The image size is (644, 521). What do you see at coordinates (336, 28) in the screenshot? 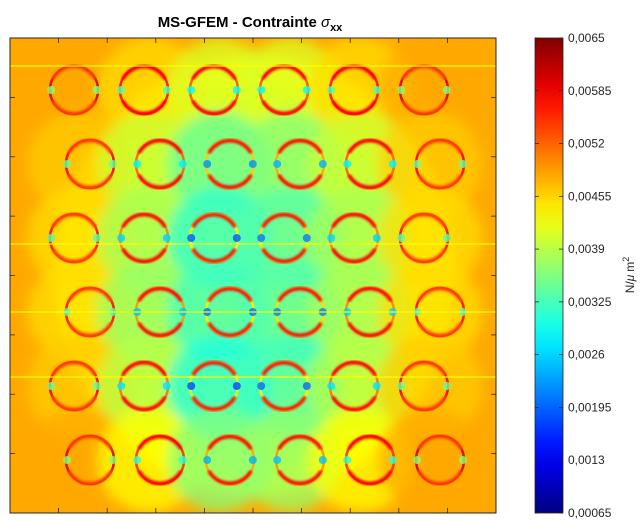
I see `sigma-subscript: xx` at bounding box center [336, 28].